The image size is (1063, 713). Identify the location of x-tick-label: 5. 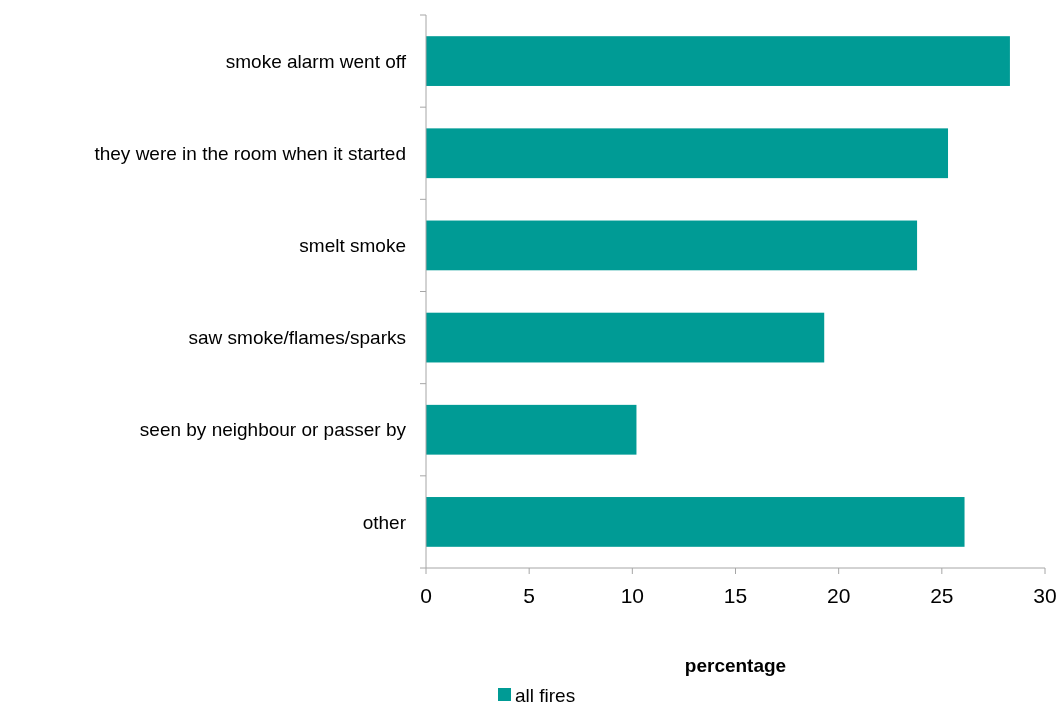
(529, 595).